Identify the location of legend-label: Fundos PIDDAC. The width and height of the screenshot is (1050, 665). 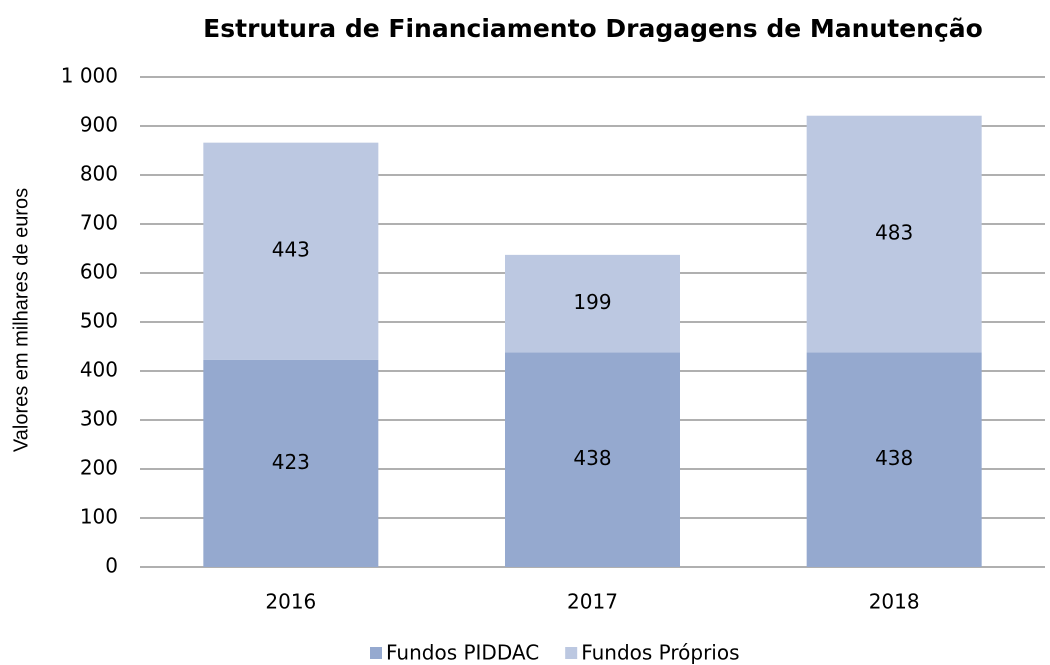
(462, 653).